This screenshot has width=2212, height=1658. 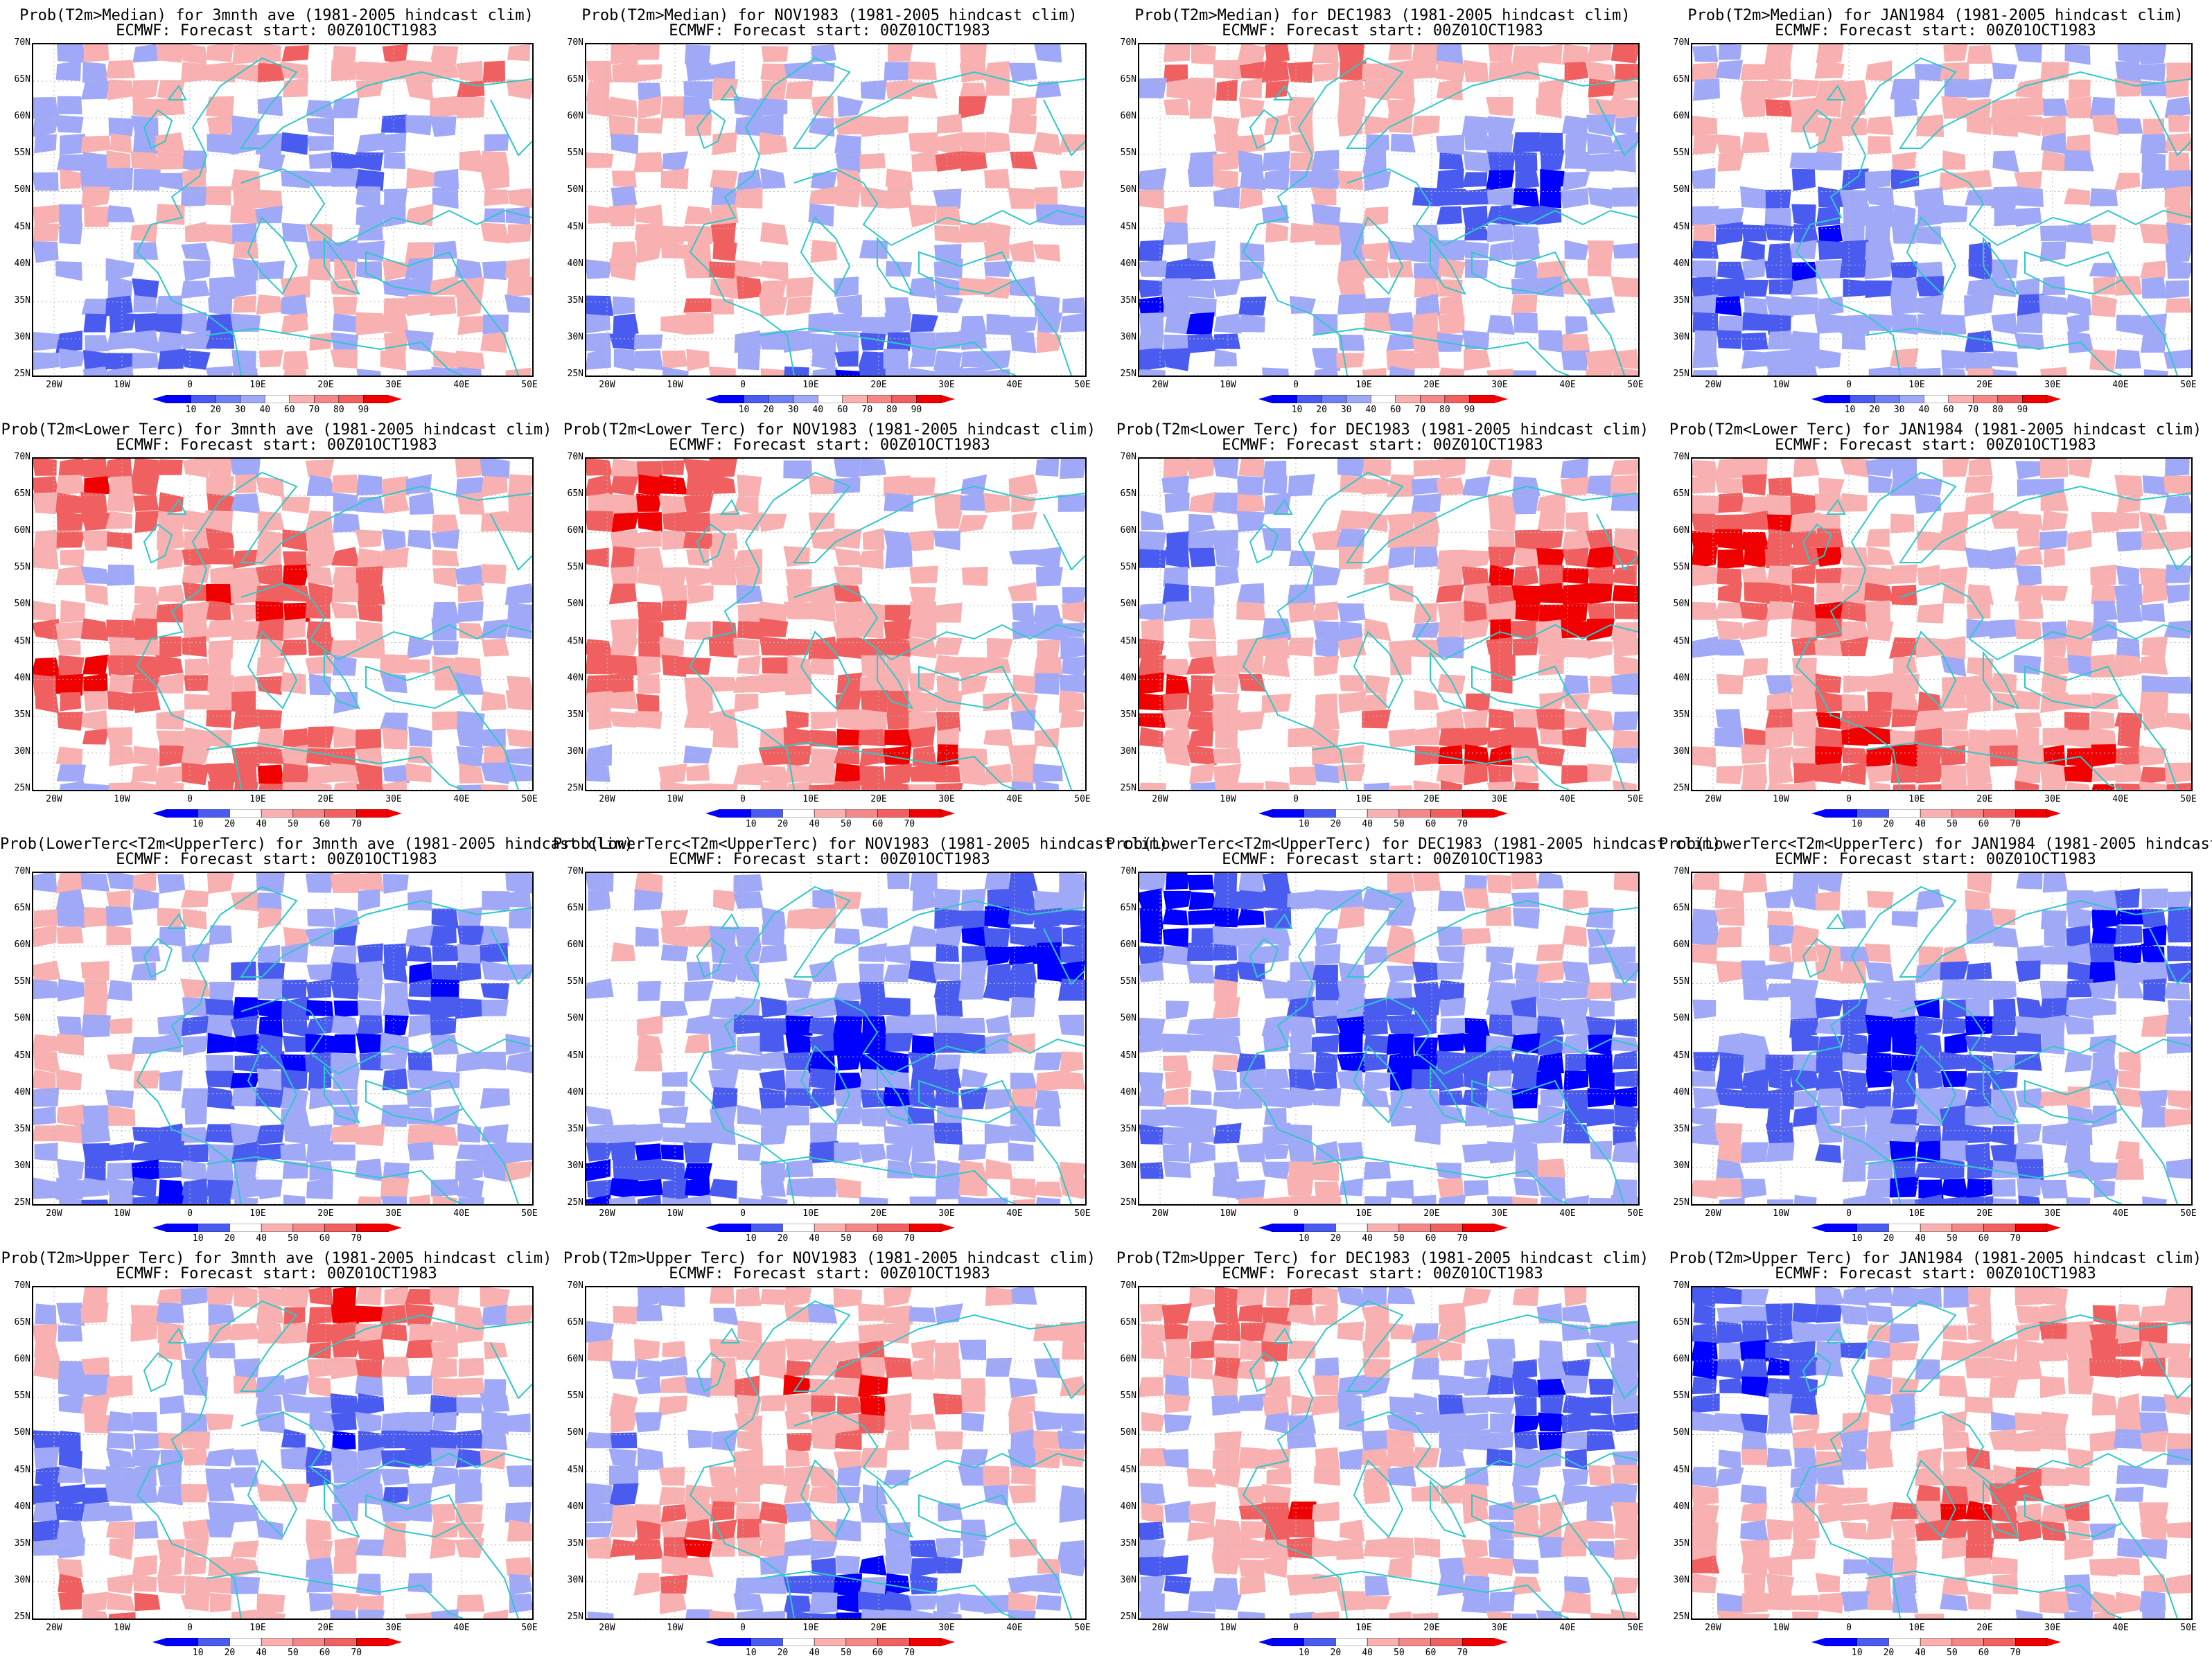 I want to click on colorbar-label: 20, so click(x=1335, y=1653).